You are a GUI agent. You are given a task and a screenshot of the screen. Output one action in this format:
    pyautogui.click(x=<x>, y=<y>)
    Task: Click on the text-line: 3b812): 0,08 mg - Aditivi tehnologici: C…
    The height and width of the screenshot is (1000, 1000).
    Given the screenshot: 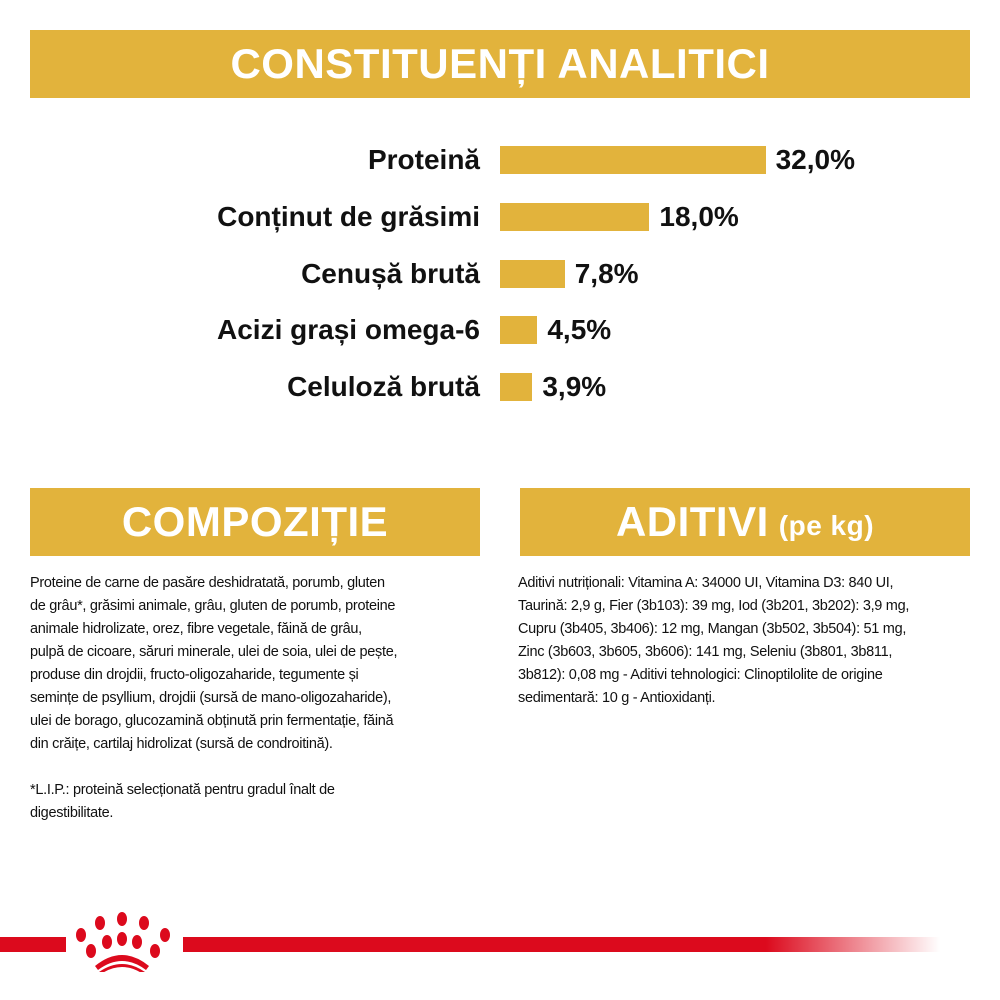 What is the action you would take?
    pyautogui.click(x=700, y=675)
    